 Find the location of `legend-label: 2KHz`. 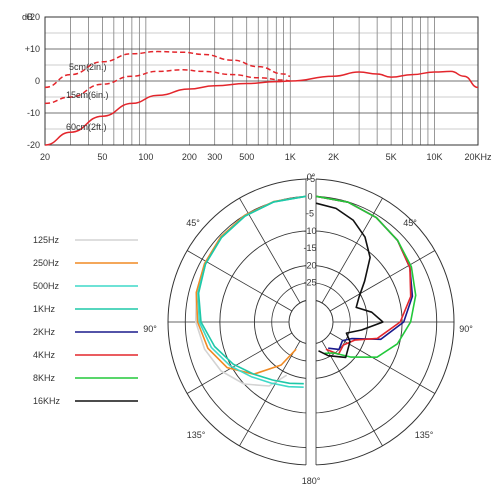

legend-label: 2KHz is located at coordinates (44, 332).